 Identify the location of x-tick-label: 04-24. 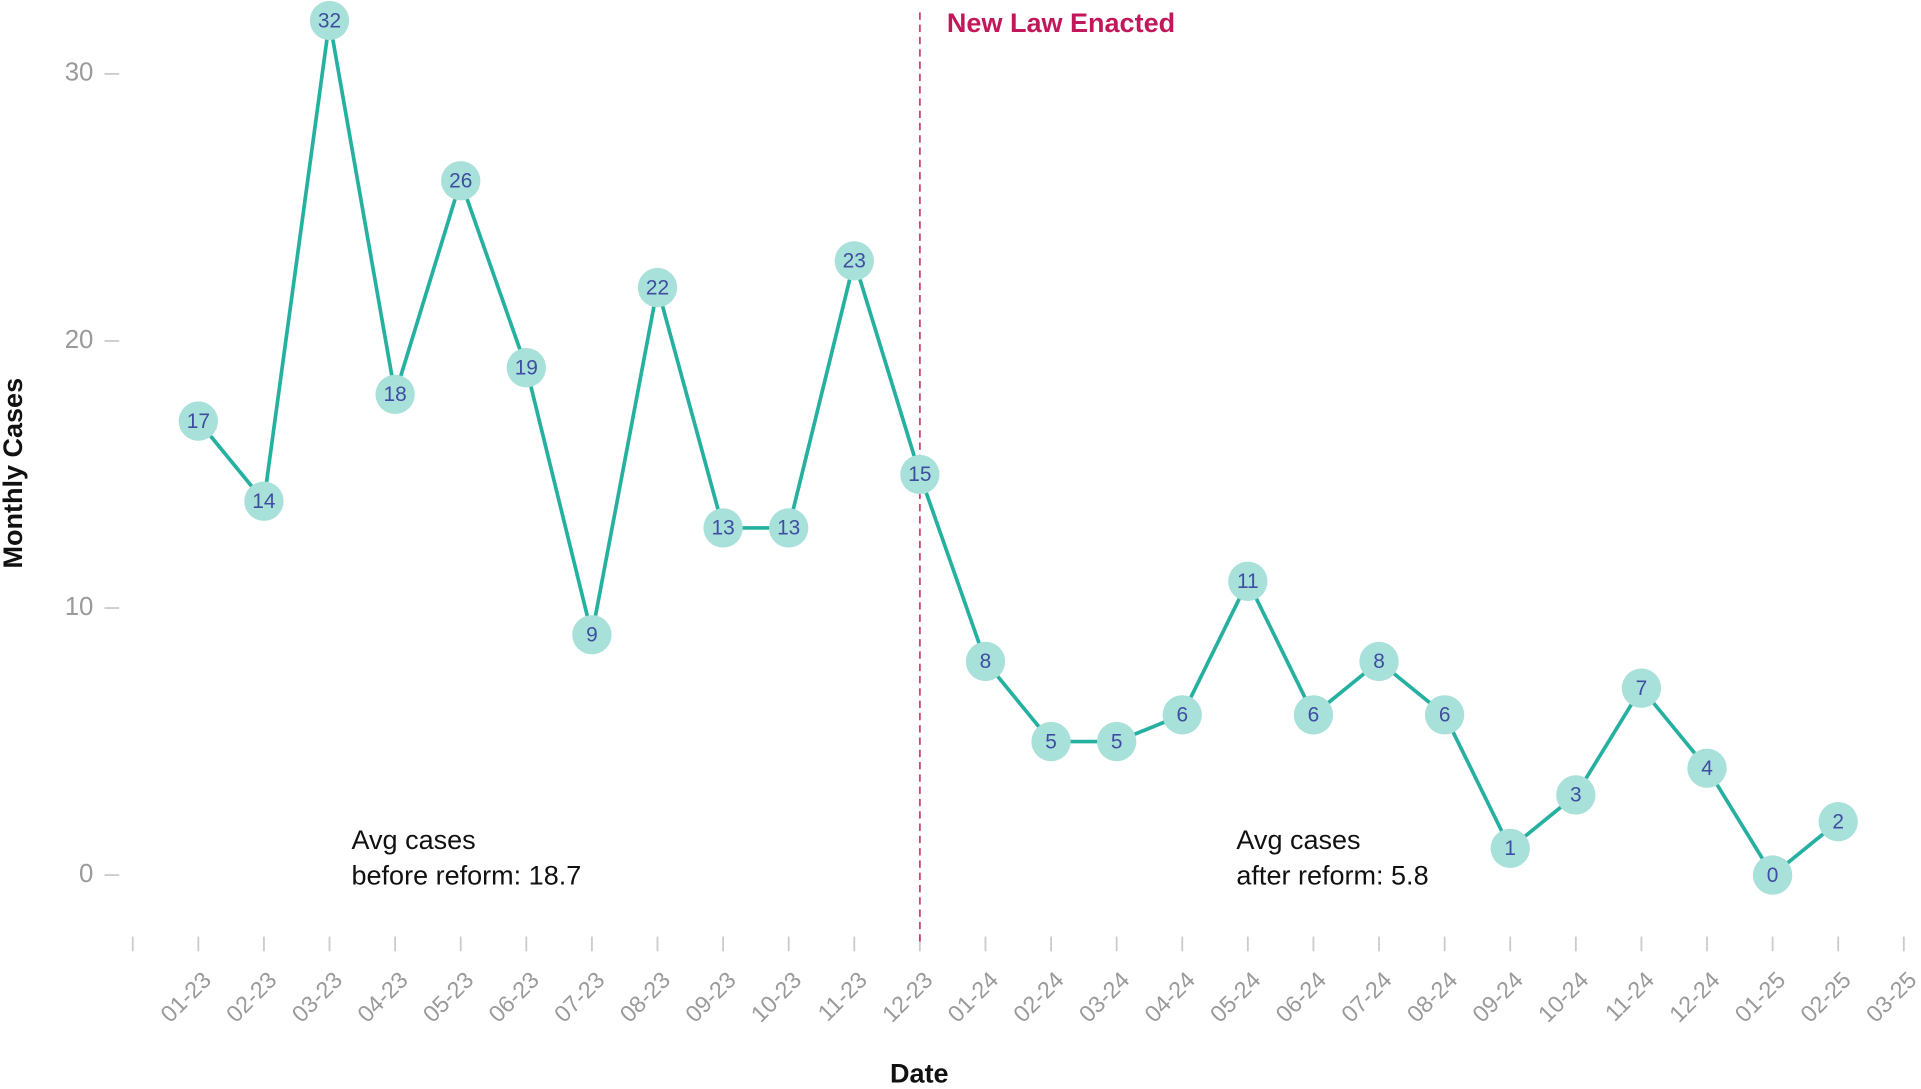
(1169, 997).